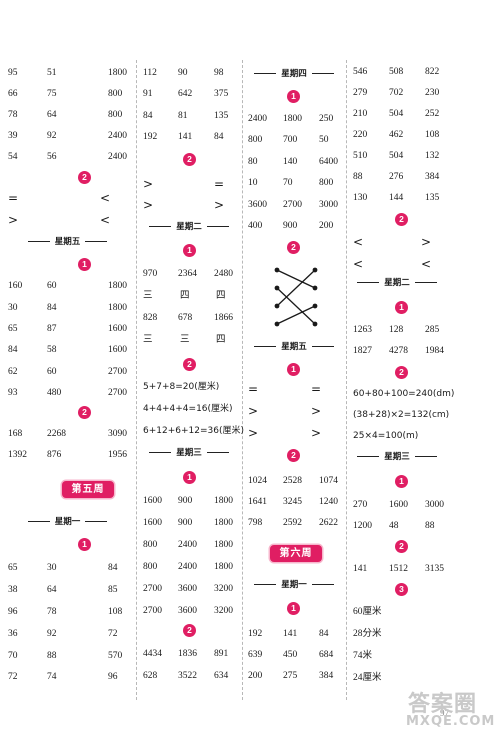 The width and height of the screenshot is (500, 737). Describe the element at coordinates (63, 634) in the screenshot. I see `answer-row: 36 92 72` at that location.